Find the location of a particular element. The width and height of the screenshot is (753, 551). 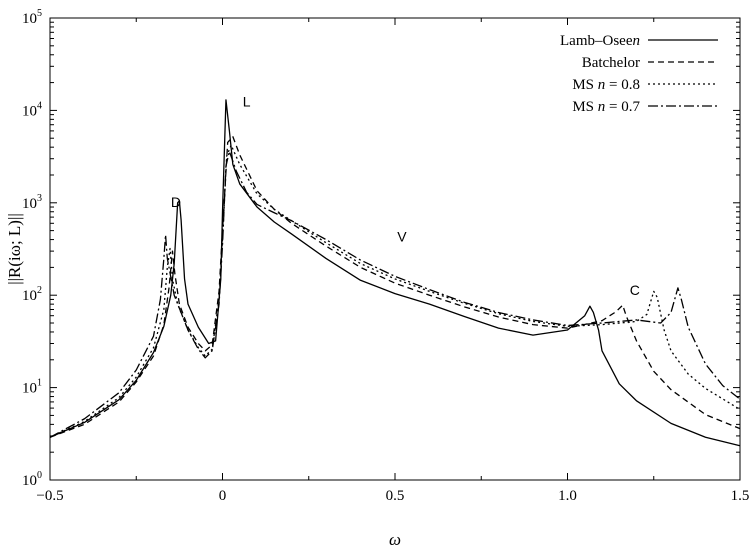

y-tick-label: 10⁵ is located at coordinates (32, 17).